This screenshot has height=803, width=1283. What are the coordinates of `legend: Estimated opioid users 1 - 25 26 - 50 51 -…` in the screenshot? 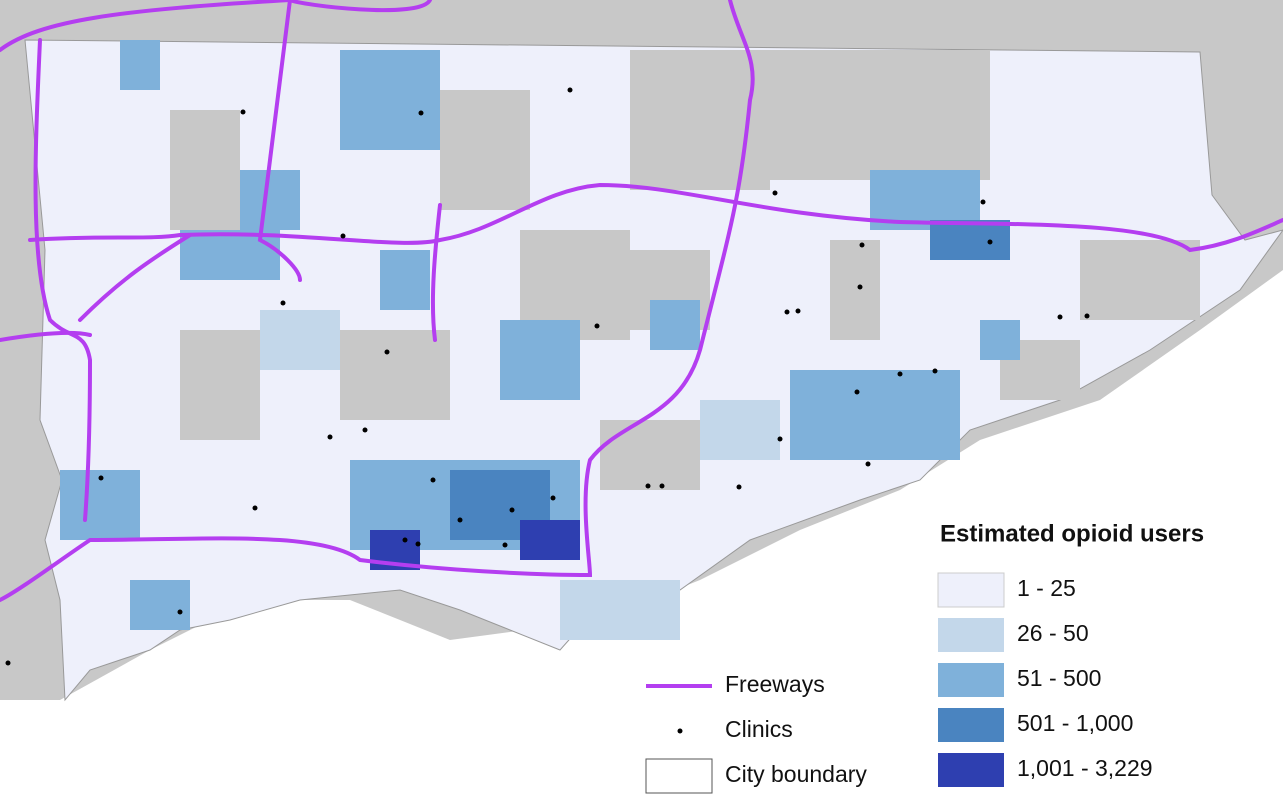 It's located at (924, 657).